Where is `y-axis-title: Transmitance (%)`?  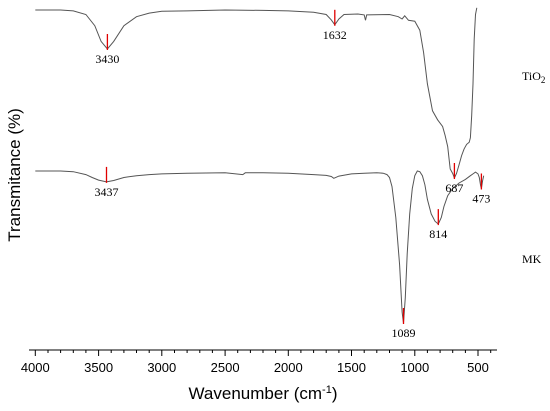
y-axis-title: Transmitance (%) is located at coordinates (14, 175).